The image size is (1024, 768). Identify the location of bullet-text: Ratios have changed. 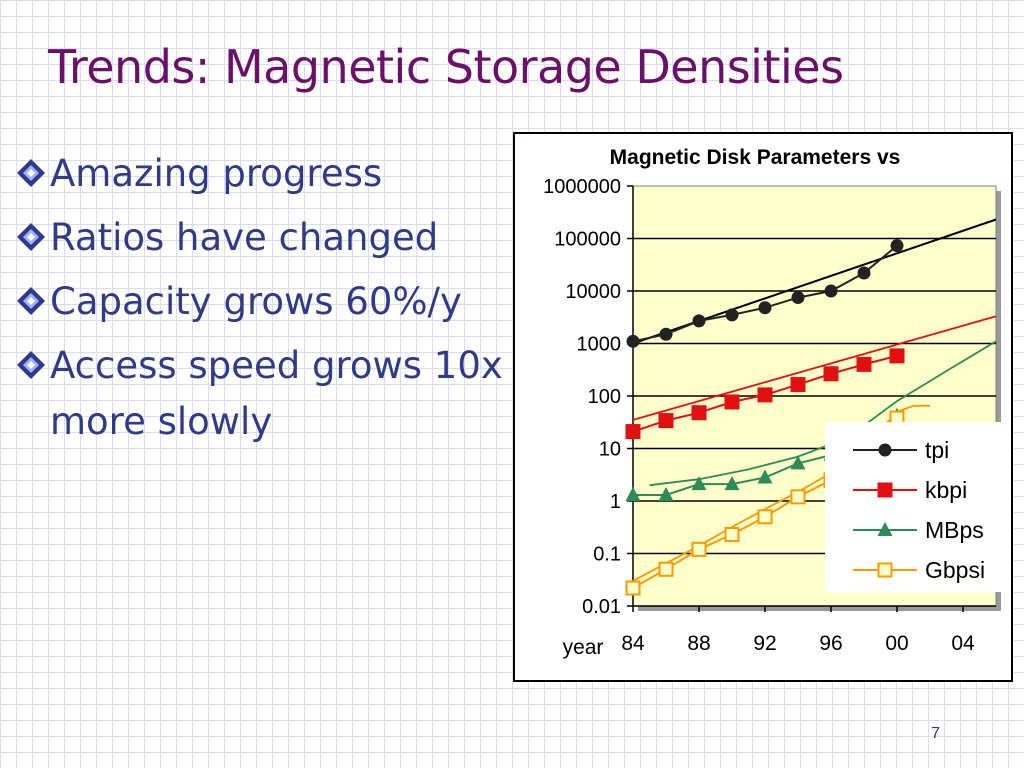
(244, 237).